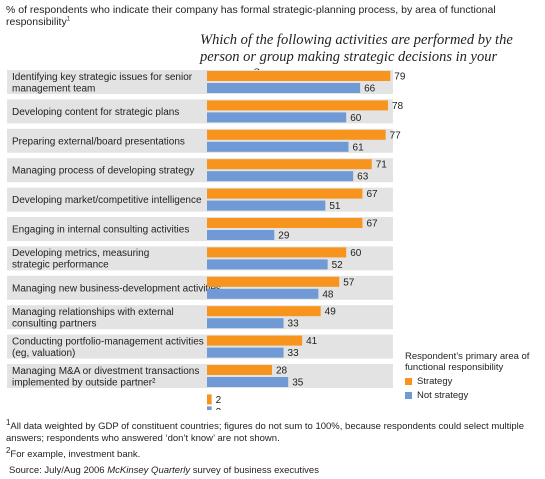  What do you see at coordinates (398, 106) in the screenshot?
I see `value-label-strategy: 78` at bounding box center [398, 106].